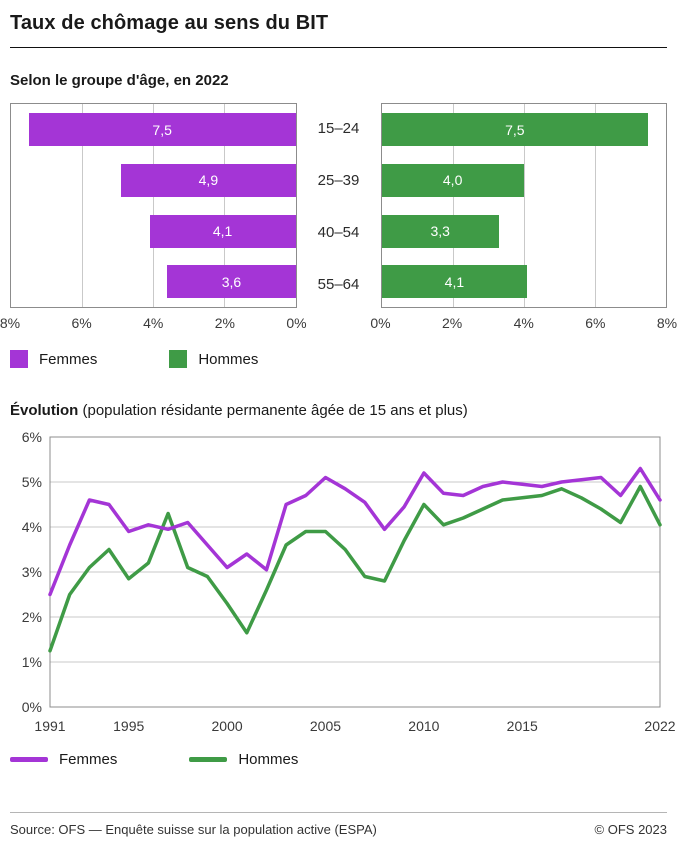  What do you see at coordinates (338, 29) in the screenshot?
I see `header: Taux de chômage au sens du BIT` at bounding box center [338, 29].